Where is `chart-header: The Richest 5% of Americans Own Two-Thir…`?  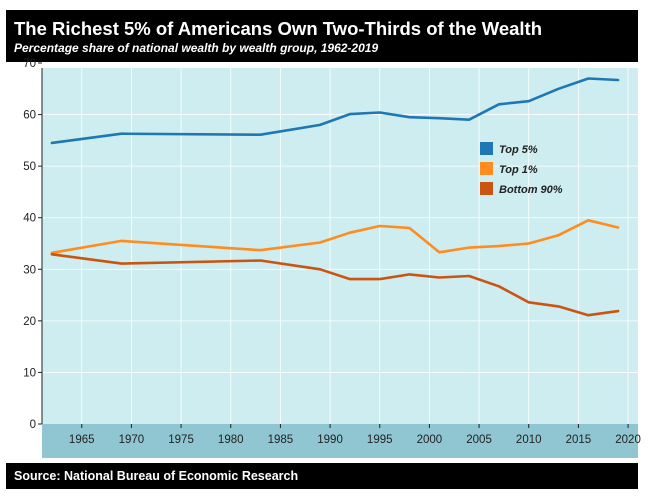
chart-header: The Richest 5% of Americans Own Two-Thir… is located at coordinates (322, 36).